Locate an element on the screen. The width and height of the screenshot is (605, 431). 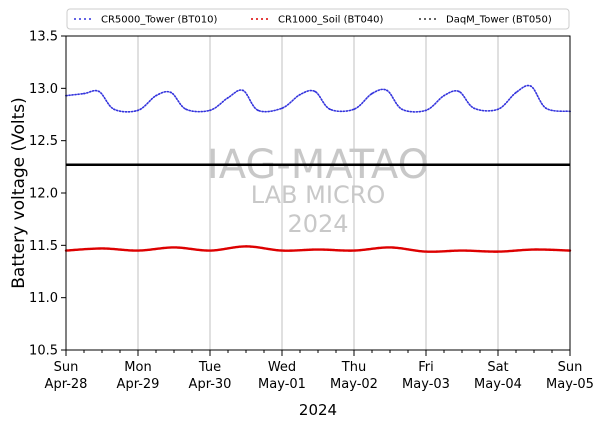
y-tick-label: 12.0 is located at coordinates (43, 194).